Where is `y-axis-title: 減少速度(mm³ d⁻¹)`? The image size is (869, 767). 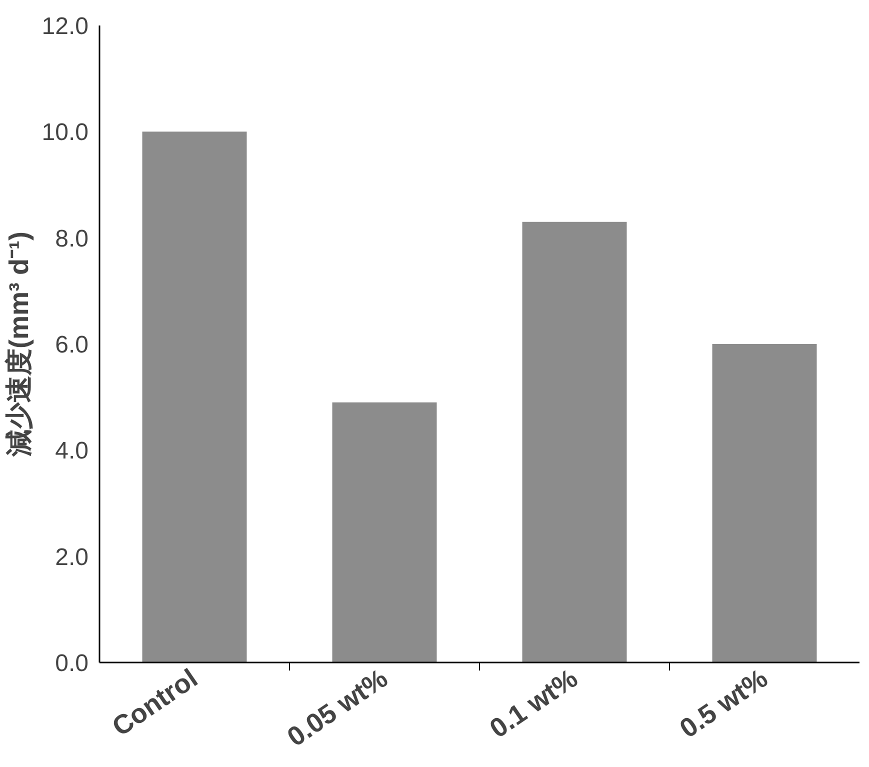
y-axis-title: 減少速度(mm³ d⁻¹) is located at coordinates (19, 345).